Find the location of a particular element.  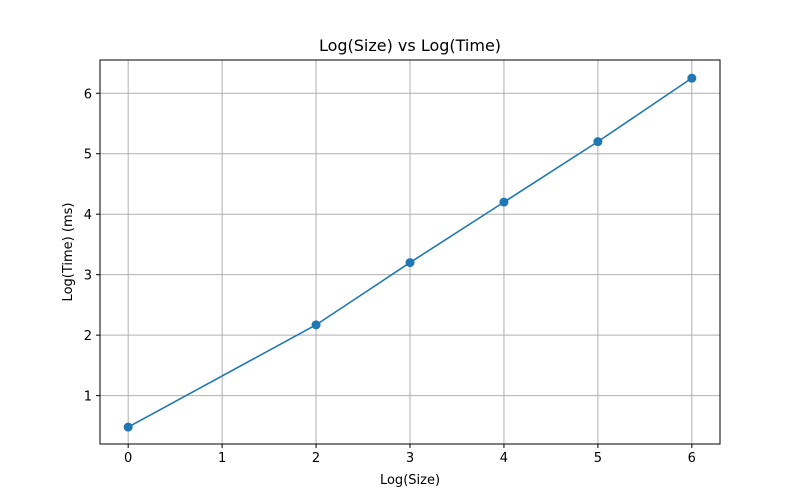

x-tick-label: 6 is located at coordinates (692, 458).